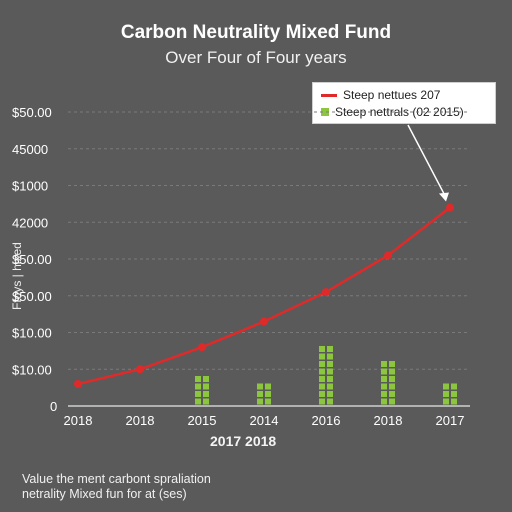 The width and height of the screenshot is (512, 512). I want to click on x-axis-label: 2017 2018, so click(243, 441).